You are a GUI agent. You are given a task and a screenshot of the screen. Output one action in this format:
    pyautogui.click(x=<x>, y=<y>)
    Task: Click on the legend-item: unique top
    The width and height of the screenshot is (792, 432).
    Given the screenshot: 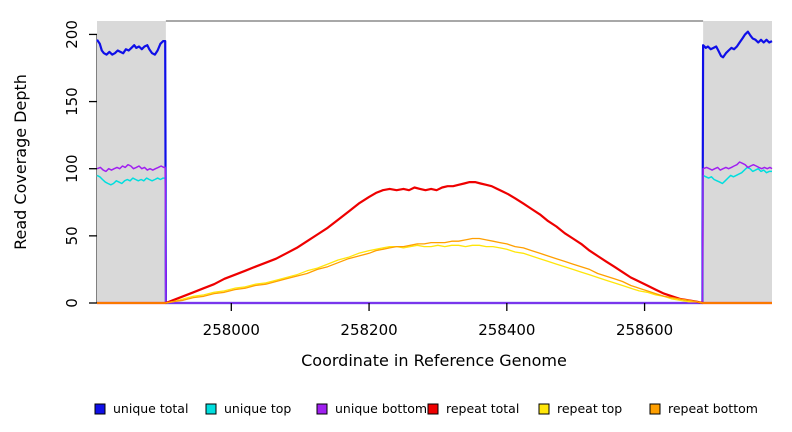 What is the action you would take?
    pyautogui.click(x=248, y=408)
    